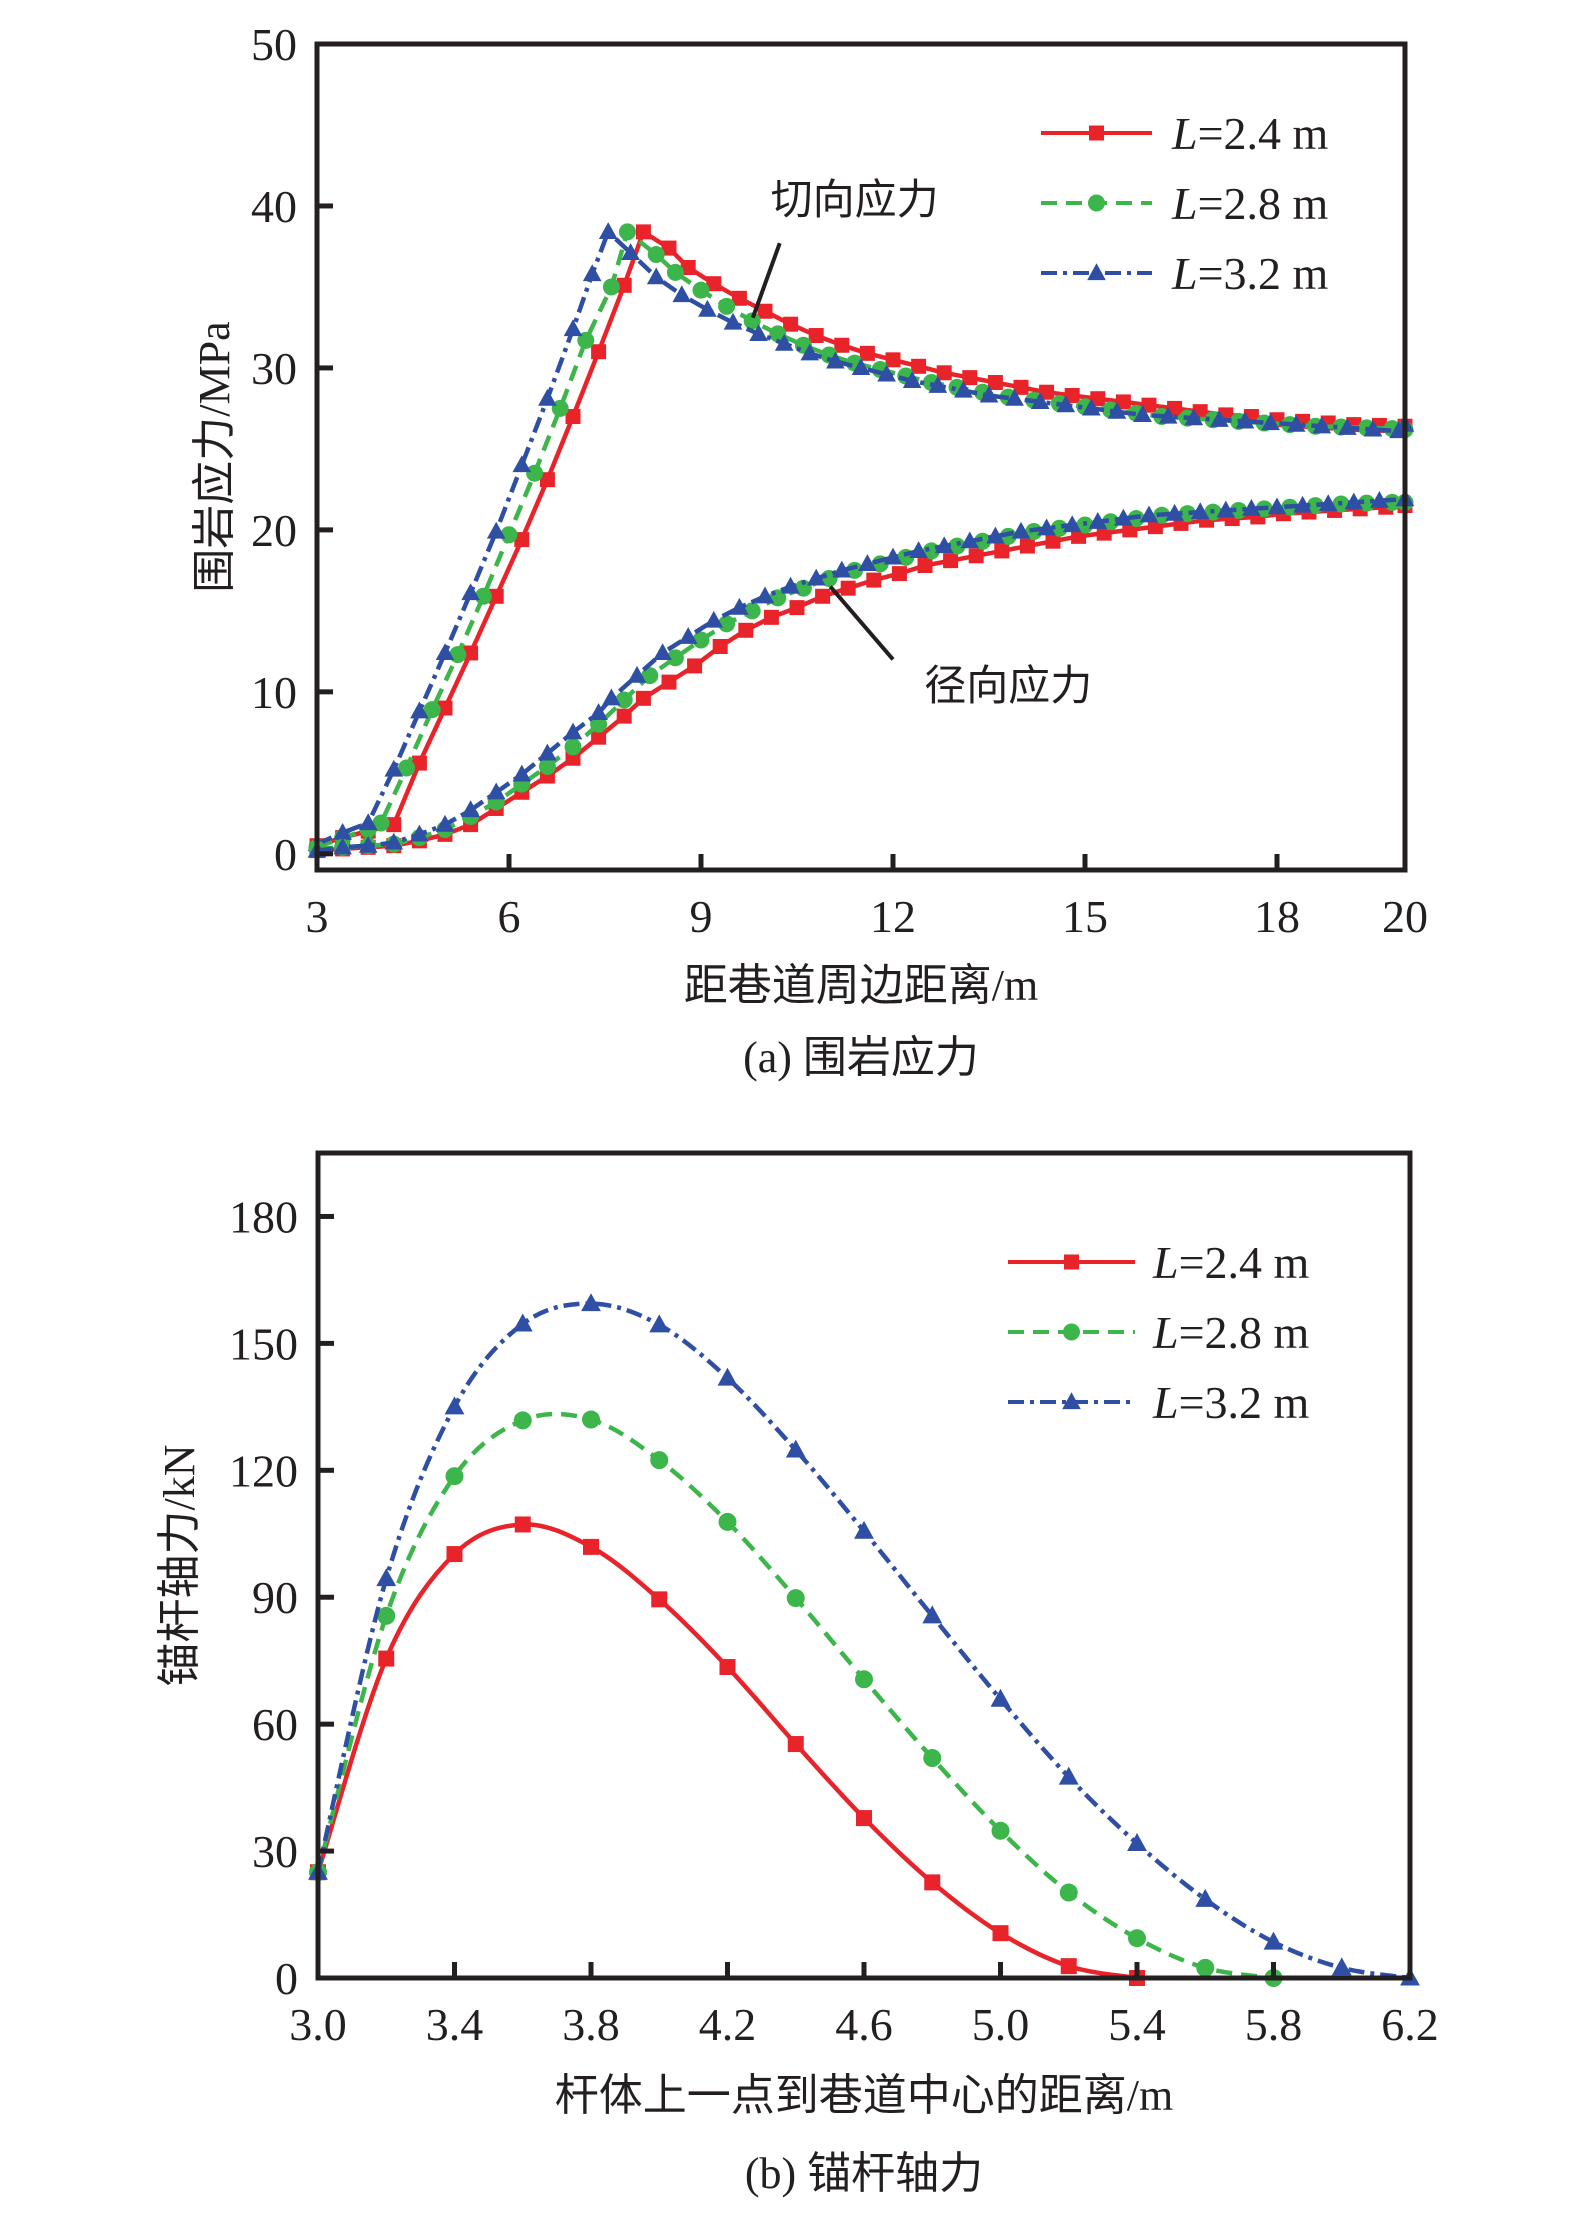 This screenshot has width=1575, height=2215. Describe the element at coordinates (179, 1566) in the screenshot. I see `chart-b-y-axis-title: 锚杆轴力/kN` at that location.